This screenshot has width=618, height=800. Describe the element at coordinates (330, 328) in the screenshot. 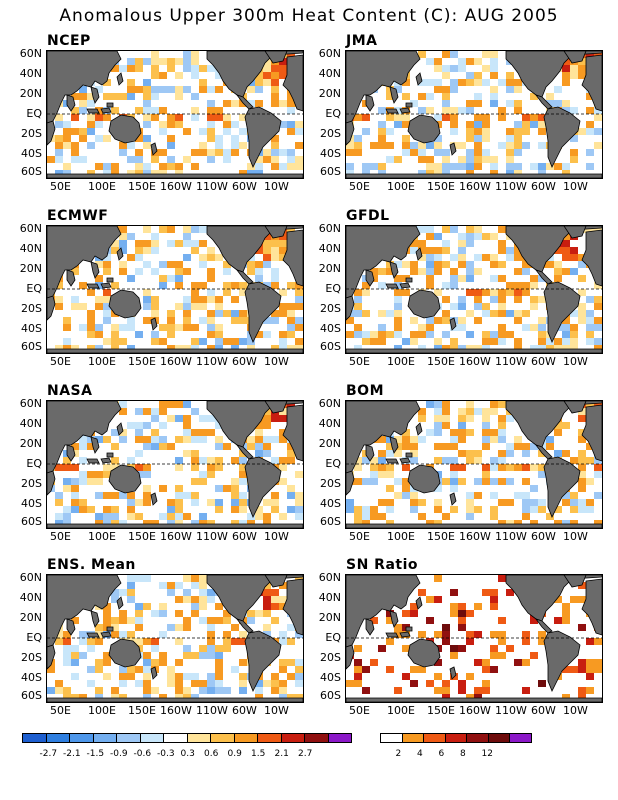

I see `latitude-label: 40S` at that location.